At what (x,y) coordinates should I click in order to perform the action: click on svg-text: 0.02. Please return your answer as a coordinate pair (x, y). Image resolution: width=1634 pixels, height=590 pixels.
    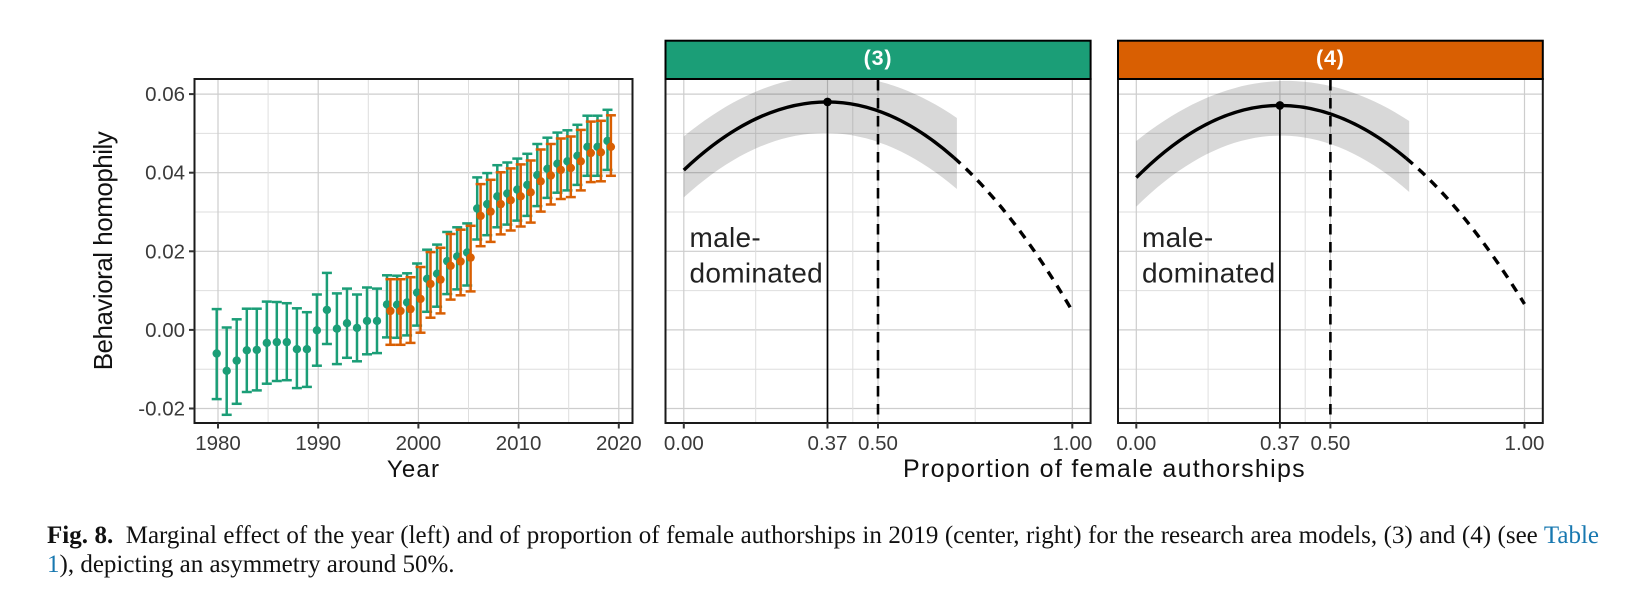
    Looking at the image, I should click on (165, 251).